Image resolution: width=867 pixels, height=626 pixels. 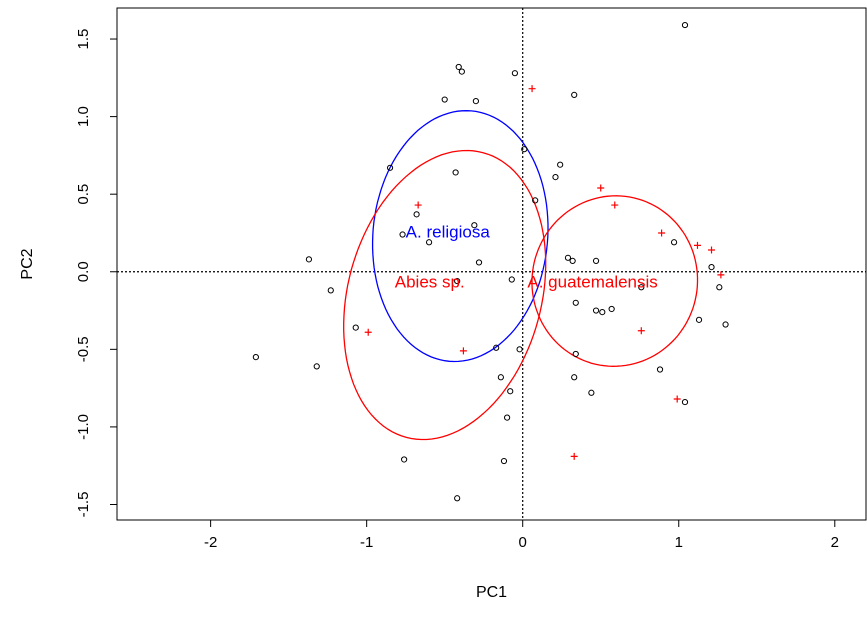 I want to click on x-tick-label: -2, so click(x=210, y=542).